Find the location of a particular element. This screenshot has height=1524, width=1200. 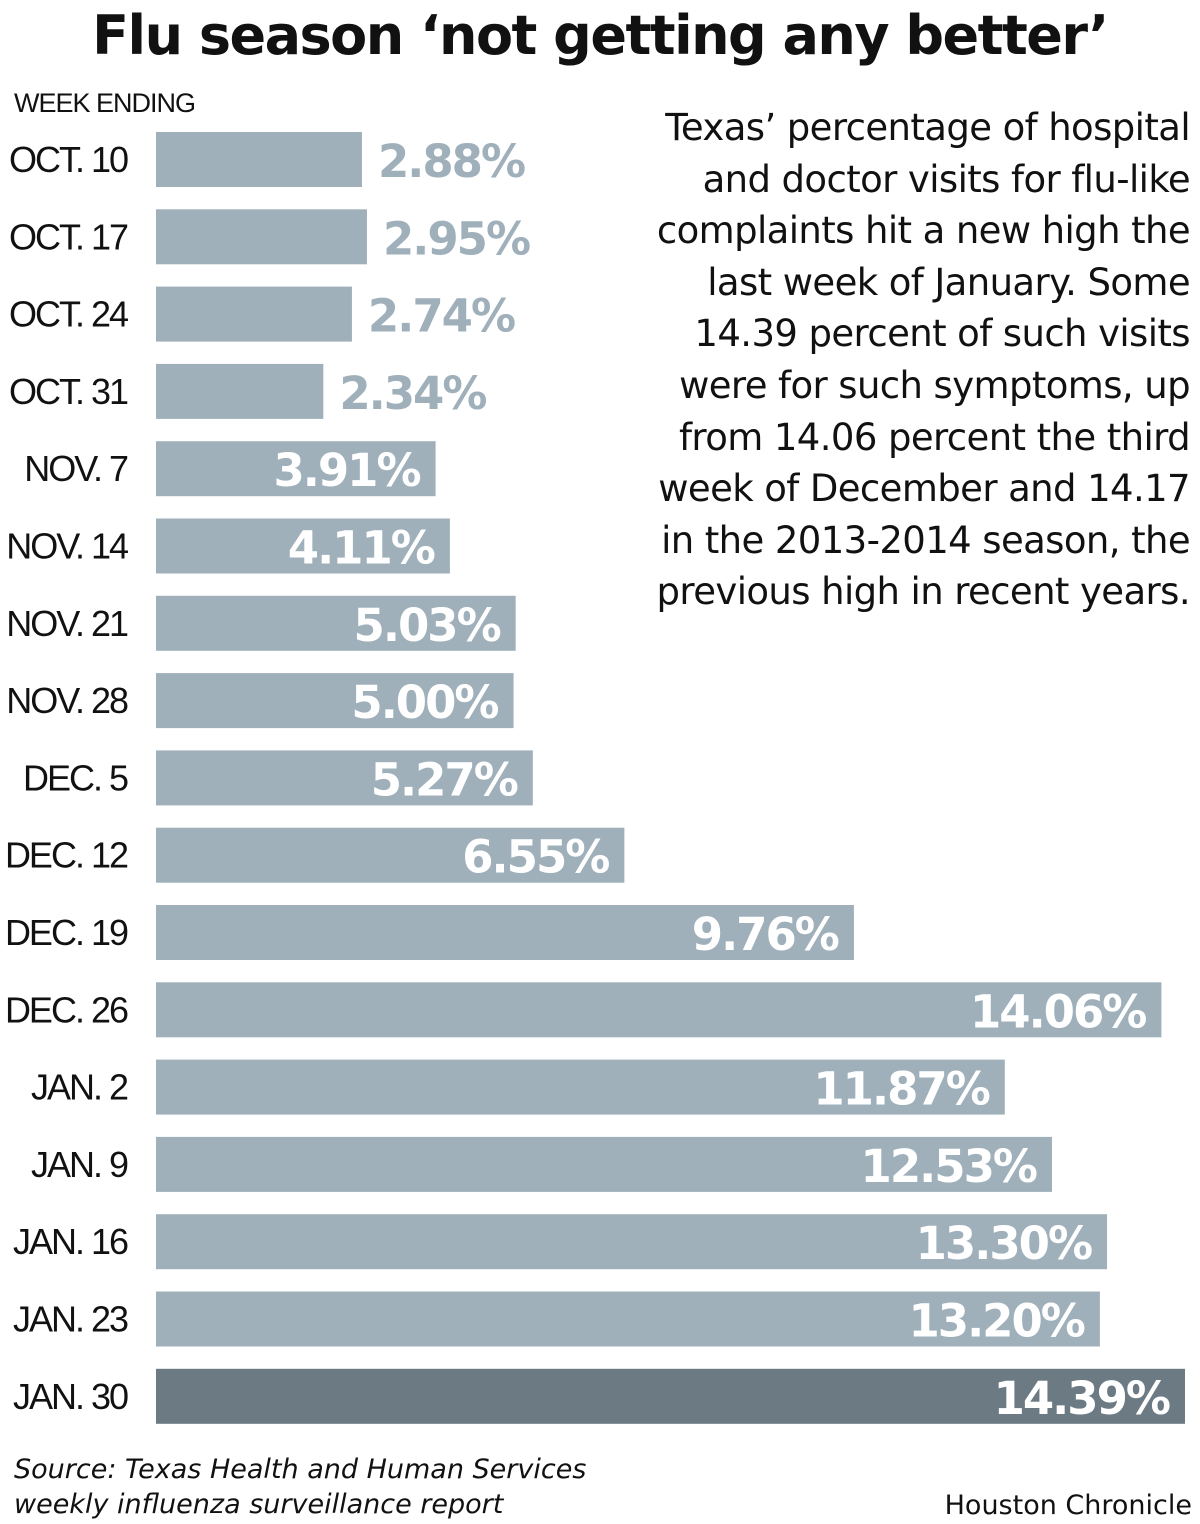

category-label: JAN. 2 is located at coordinates (79, 1087).